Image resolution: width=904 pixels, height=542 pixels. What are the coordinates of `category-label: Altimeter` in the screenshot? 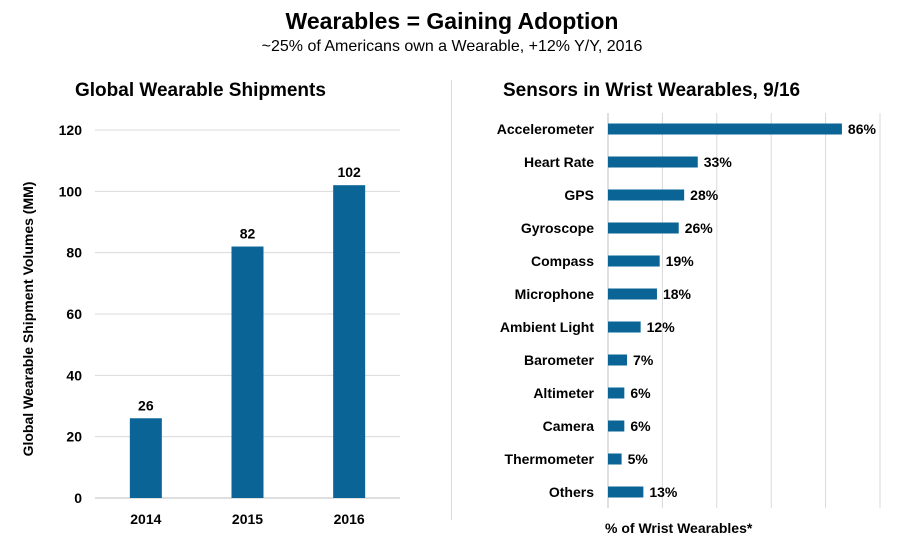 It's located at (563, 393).